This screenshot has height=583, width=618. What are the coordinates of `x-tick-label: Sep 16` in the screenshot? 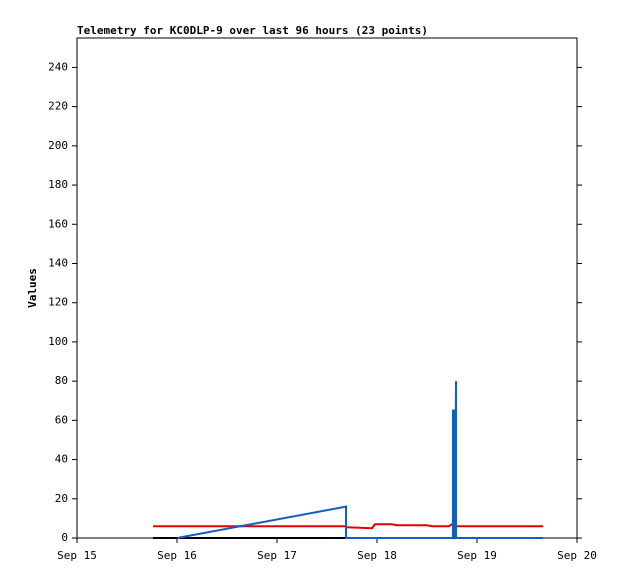 It's located at (177, 555).